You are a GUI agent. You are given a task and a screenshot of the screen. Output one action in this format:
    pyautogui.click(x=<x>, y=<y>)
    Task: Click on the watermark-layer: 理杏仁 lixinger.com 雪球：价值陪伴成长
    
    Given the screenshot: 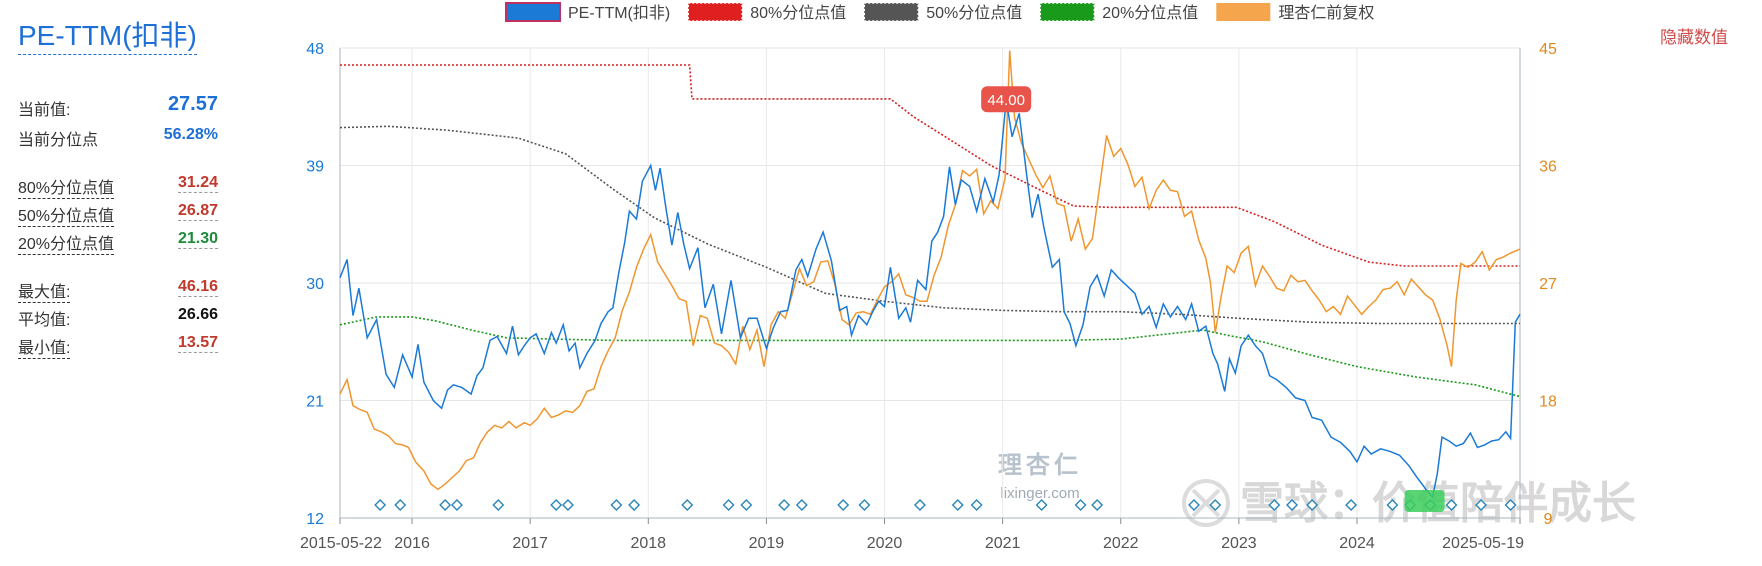 What is the action you would take?
    pyautogui.click(x=1317, y=490)
    